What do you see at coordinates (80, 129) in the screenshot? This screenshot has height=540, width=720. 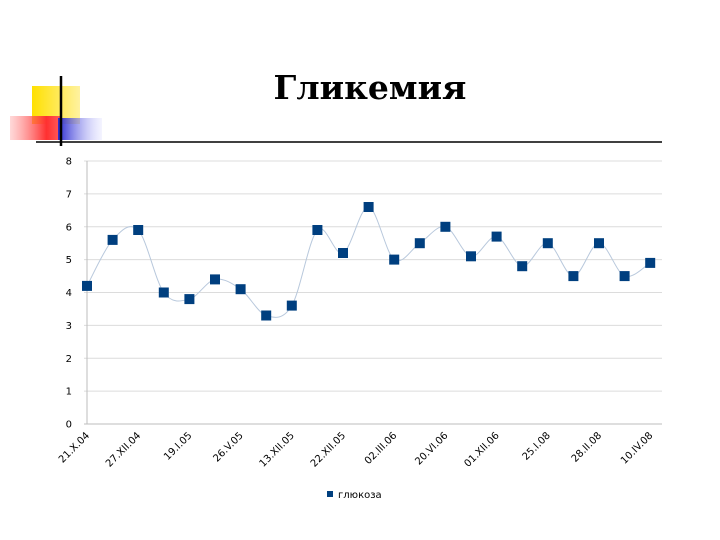 I see `blue-bar` at bounding box center [80, 129].